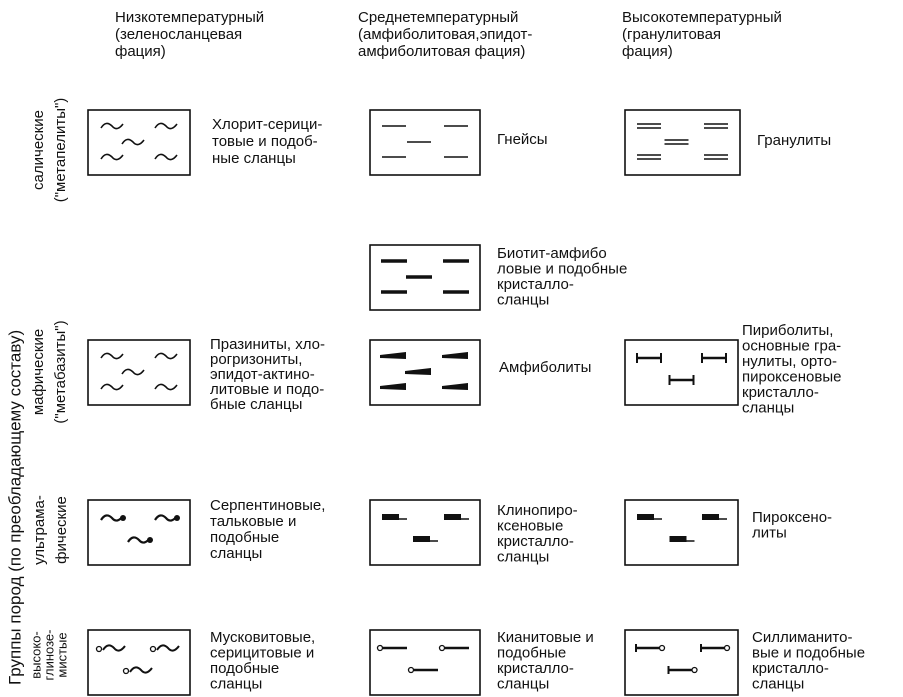  Describe the element at coordinates (792, 517) in the screenshot. I see `rock-name: Пироксено-` at that location.